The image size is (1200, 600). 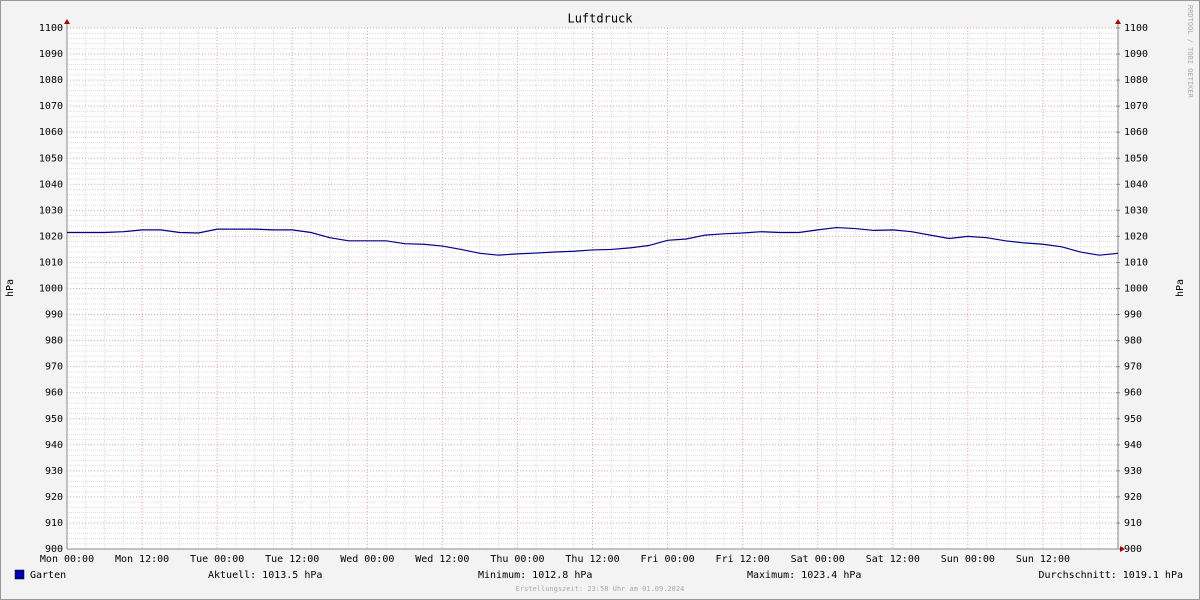 What do you see at coordinates (51, 210) in the screenshot?
I see `y-tick-label: 1030` at bounding box center [51, 210].